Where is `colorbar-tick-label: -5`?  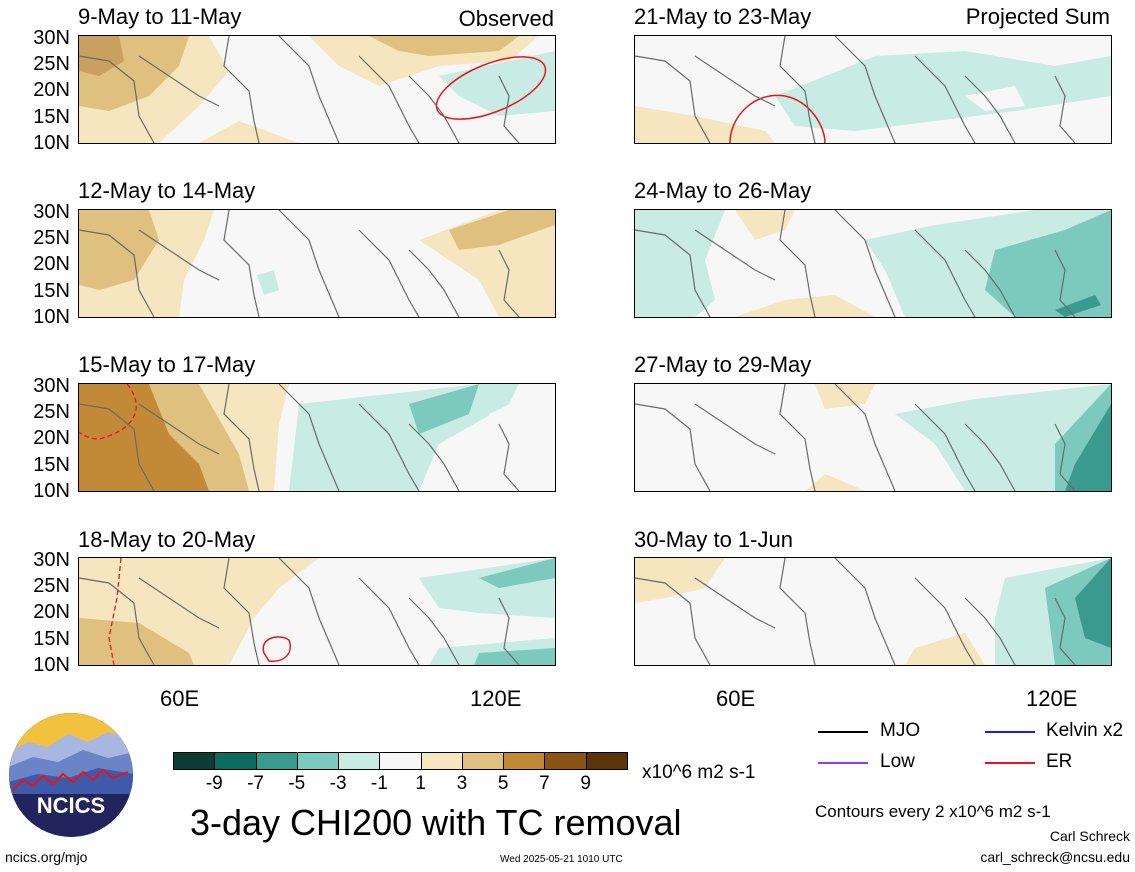
colorbar-tick-label: -5 is located at coordinates (297, 783).